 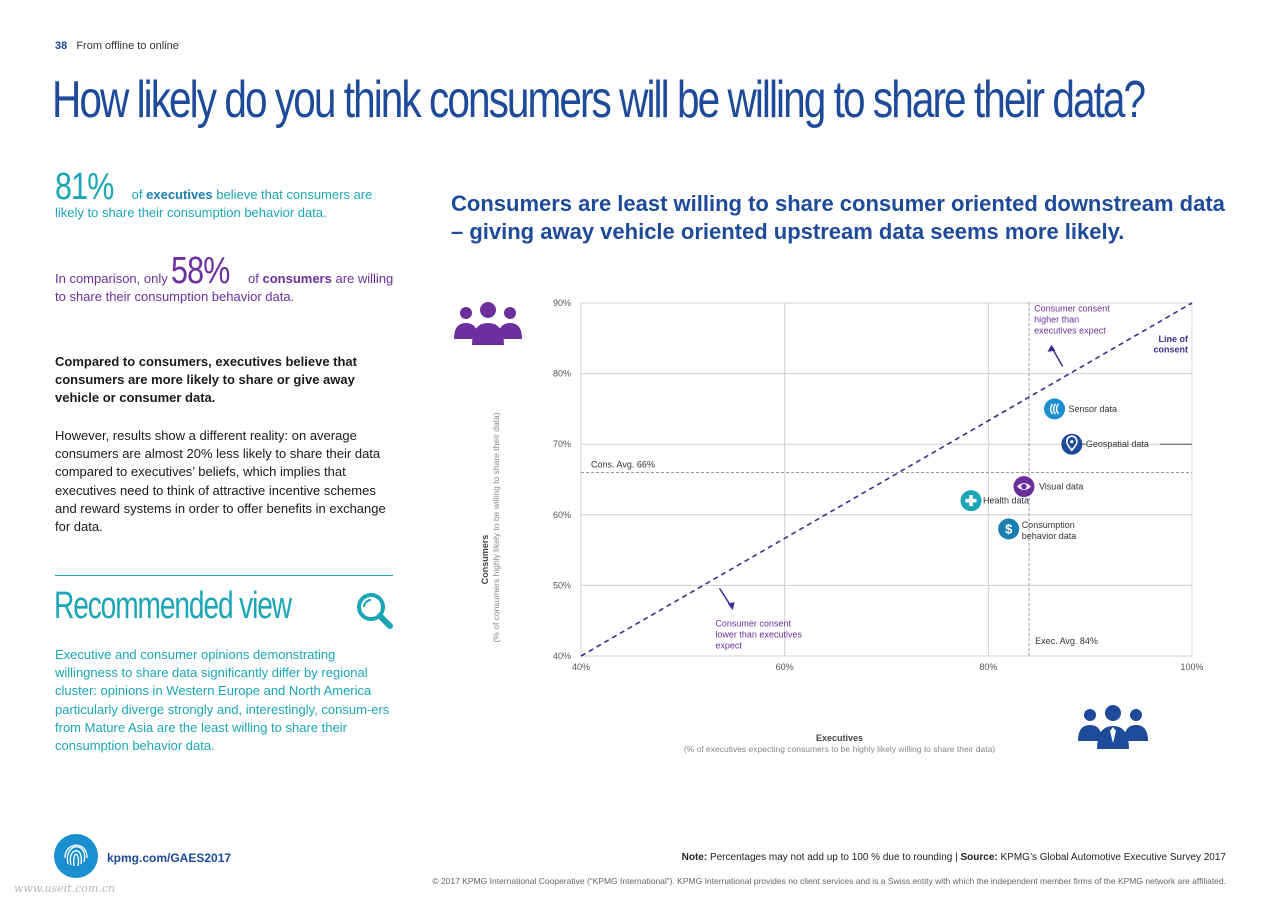 What do you see at coordinates (758, 634) in the screenshot?
I see `annotation-below-line: lower than executives` at bounding box center [758, 634].